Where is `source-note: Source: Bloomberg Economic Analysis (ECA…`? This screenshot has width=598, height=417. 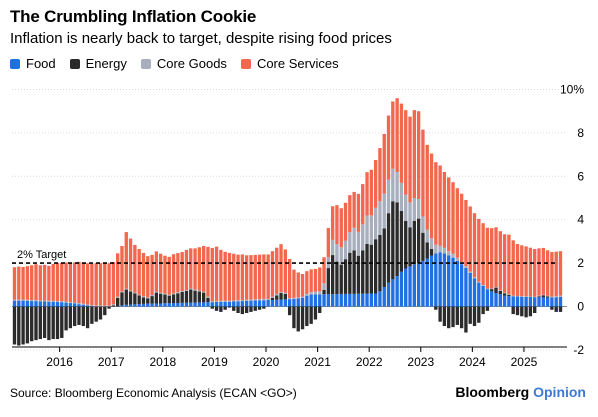 source-note: Source: Bloomberg Economic Analysis (ECA… is located at coordinates (153, 393).